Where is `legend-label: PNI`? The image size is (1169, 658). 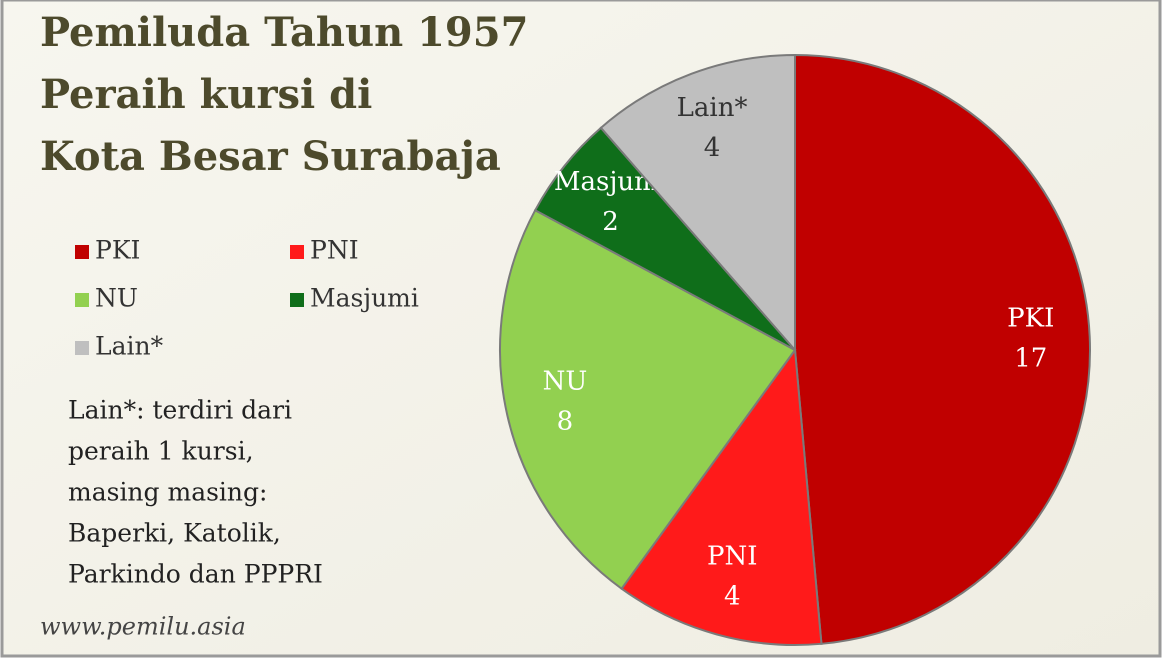 legend-label: PNI is located at coordinates (334, 250).